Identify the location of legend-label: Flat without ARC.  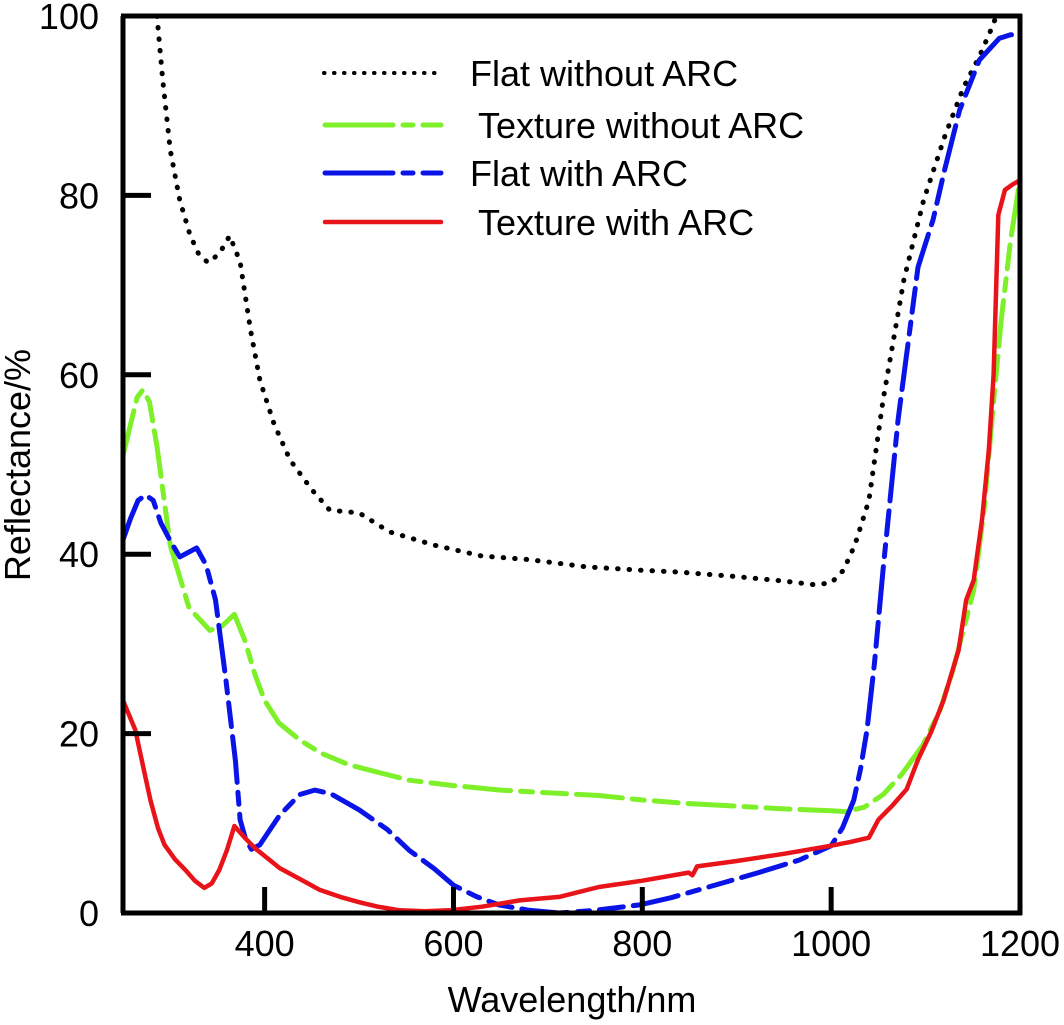
(604, 73).